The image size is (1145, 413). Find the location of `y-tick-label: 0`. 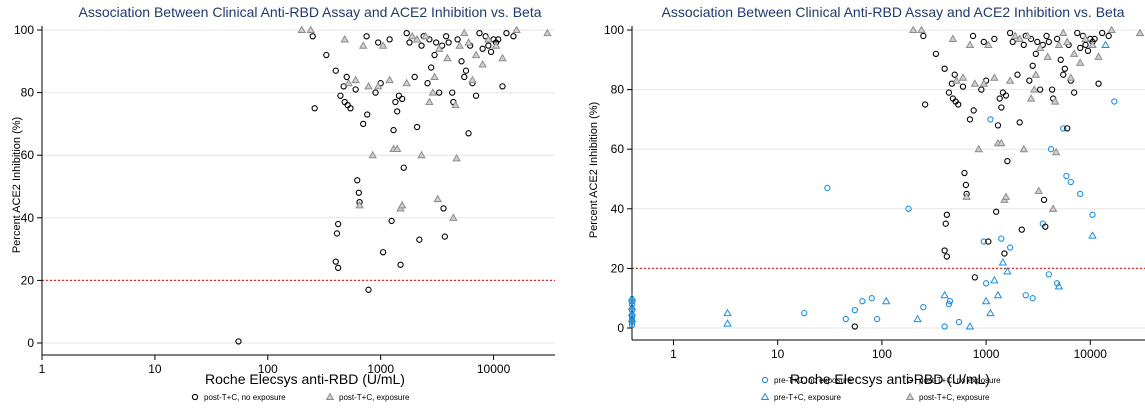

y-tick-label: 0 is located at coordinates (620, 328).